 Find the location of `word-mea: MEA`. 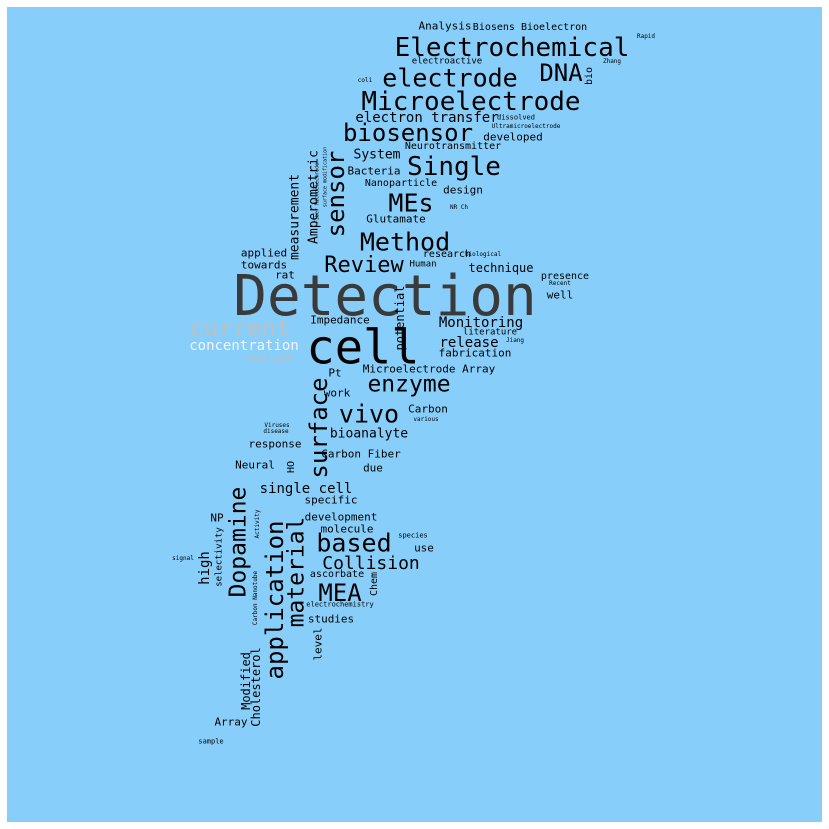

word-mea: MEA is located at coordinates (340, 593).